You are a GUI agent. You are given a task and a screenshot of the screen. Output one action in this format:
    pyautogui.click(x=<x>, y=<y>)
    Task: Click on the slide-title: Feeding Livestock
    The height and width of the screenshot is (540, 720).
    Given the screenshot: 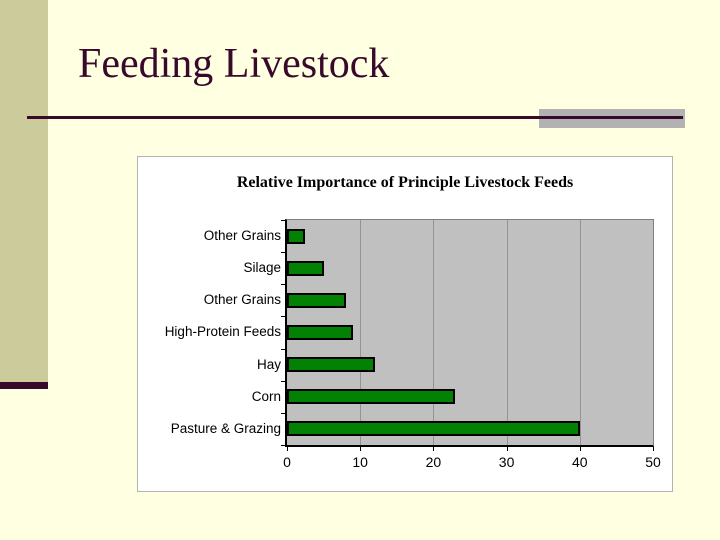 What is the action you would take?
    pyautogui.click(x=234, y=64)
    